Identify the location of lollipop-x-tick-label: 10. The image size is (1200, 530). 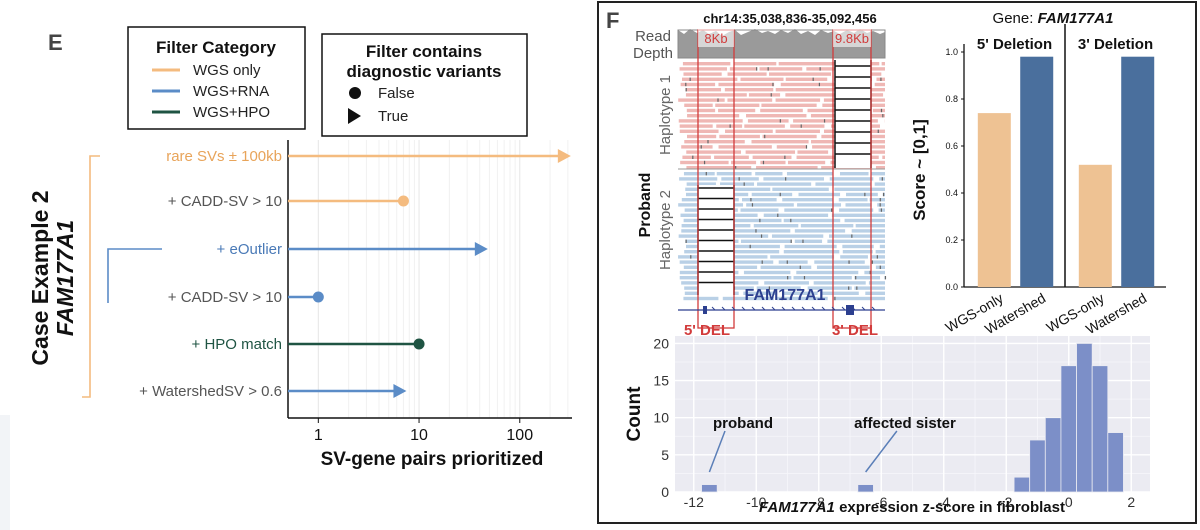
(419, 435).